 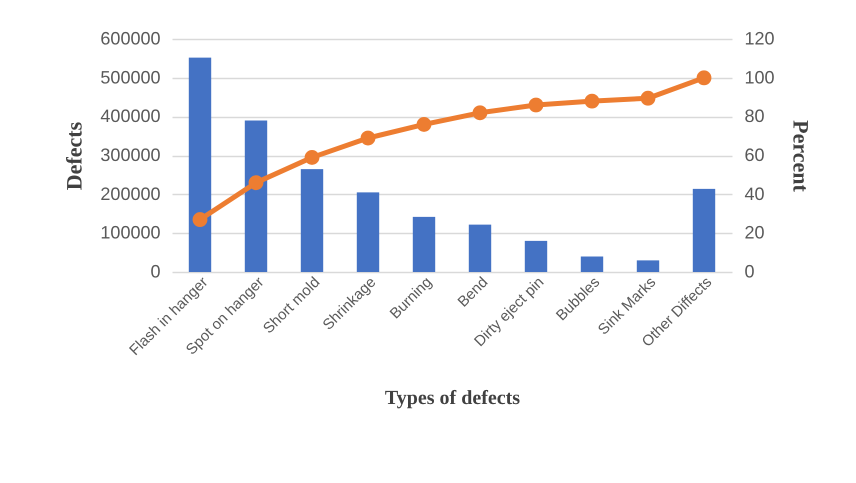 I want to click on y-tick-label: 400000, so click(x=130, y=116).